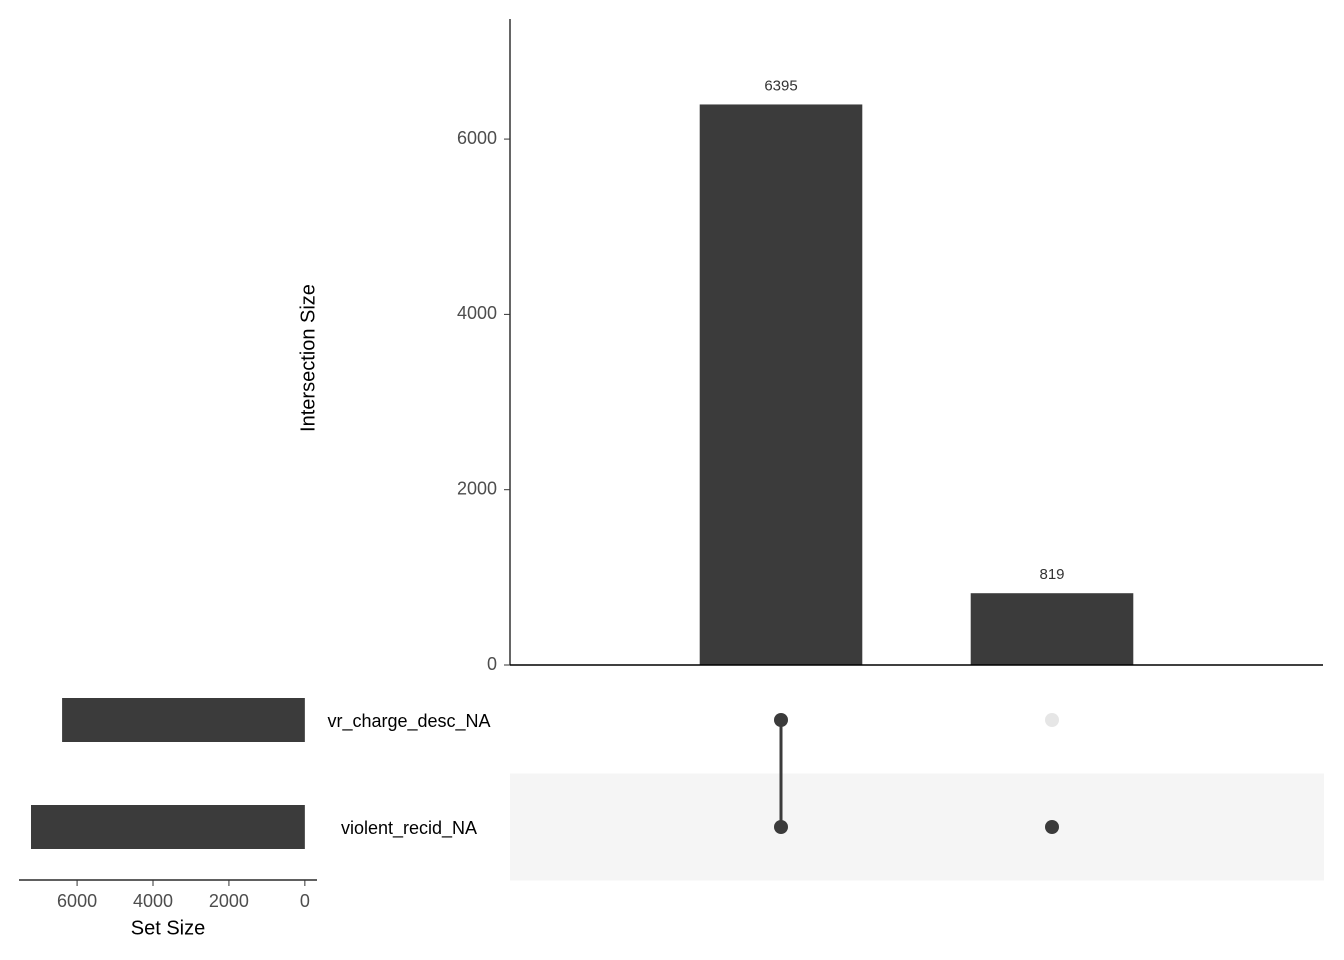 Image resolution: width=1344 pixels, height=960 pixels. I want to click on set-label: violent_recid_NA, so click(409, 828).